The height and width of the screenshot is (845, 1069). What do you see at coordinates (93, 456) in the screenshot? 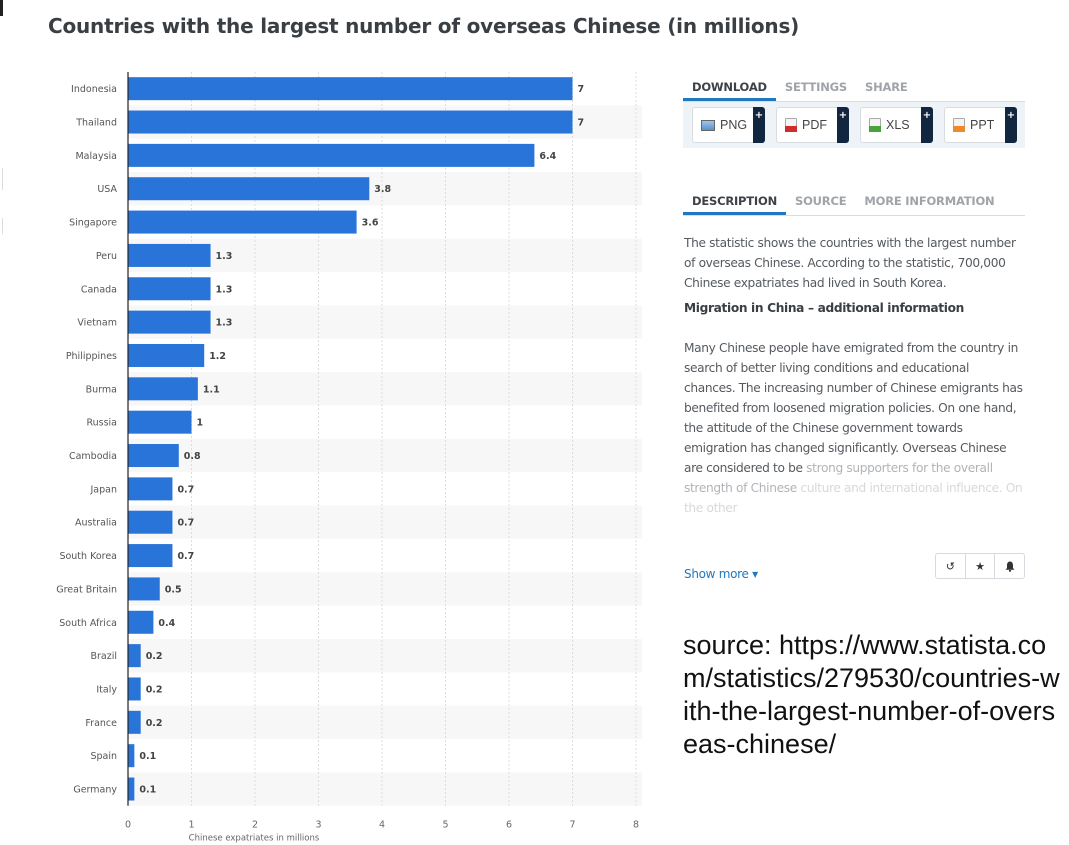
I see `category-label: Cambodia` at bounding box center [93, 456].